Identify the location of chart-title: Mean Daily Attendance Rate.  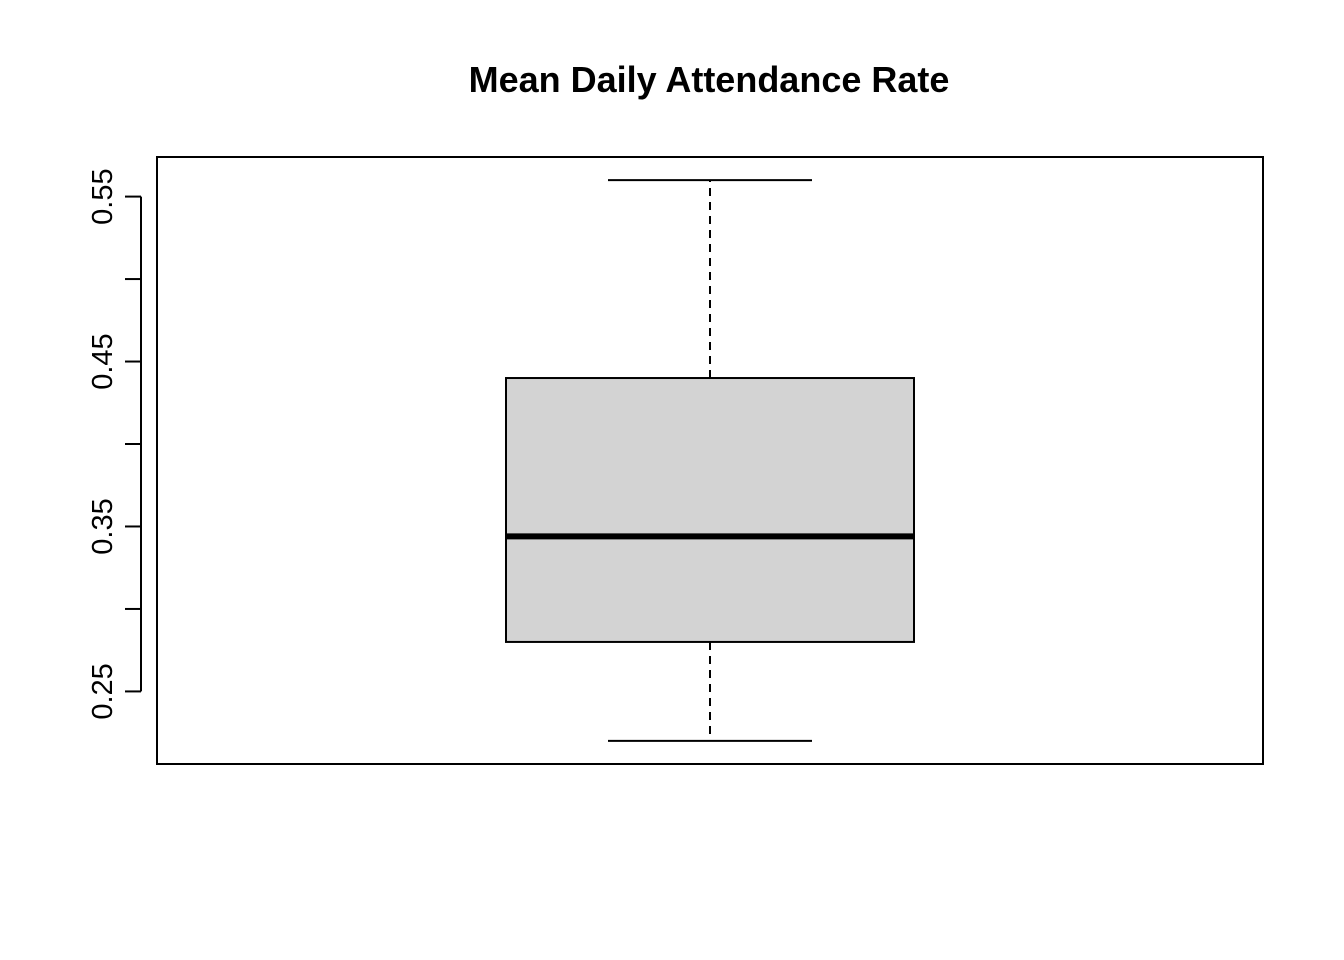
(709, 79).